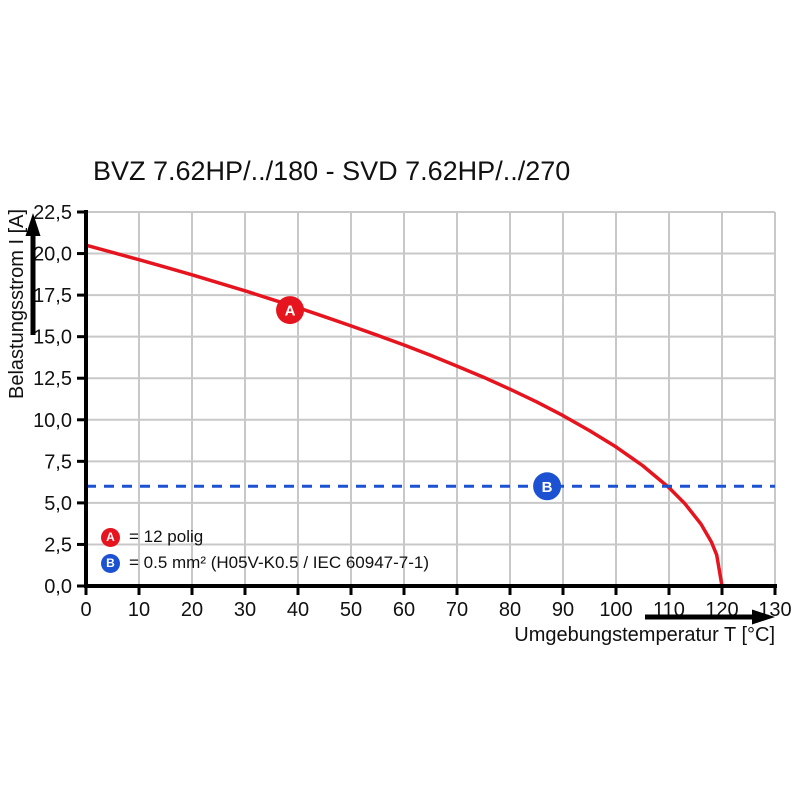  Describe the element at coordinates (33, 274) in the screenshot. I see `y-axis-arrow` at that location.